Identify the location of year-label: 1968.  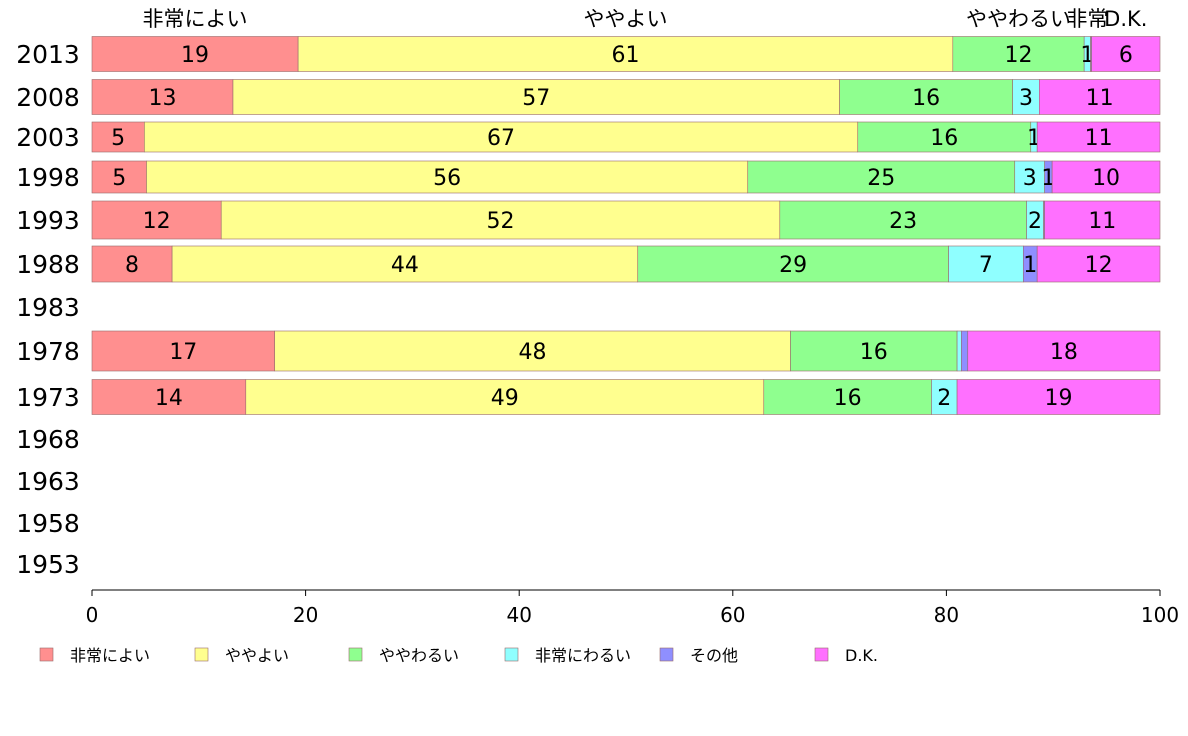
(48, 439).